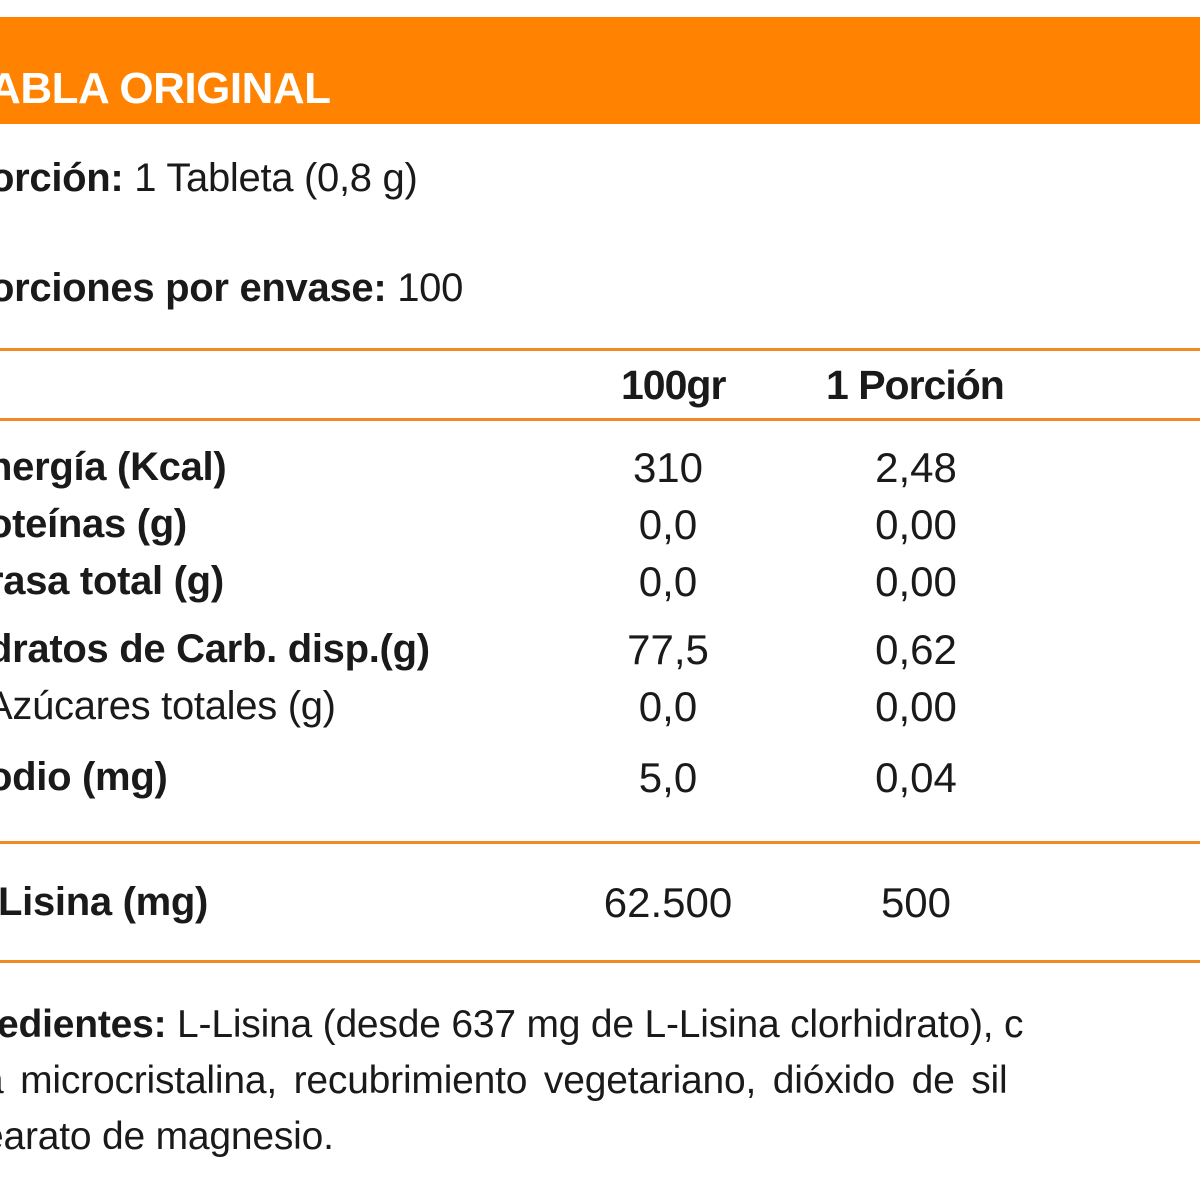 The width and height of the screenshot is (1200, 1200). I want to click on row-label-energia: nergía (Kcal), so click(113, 467).